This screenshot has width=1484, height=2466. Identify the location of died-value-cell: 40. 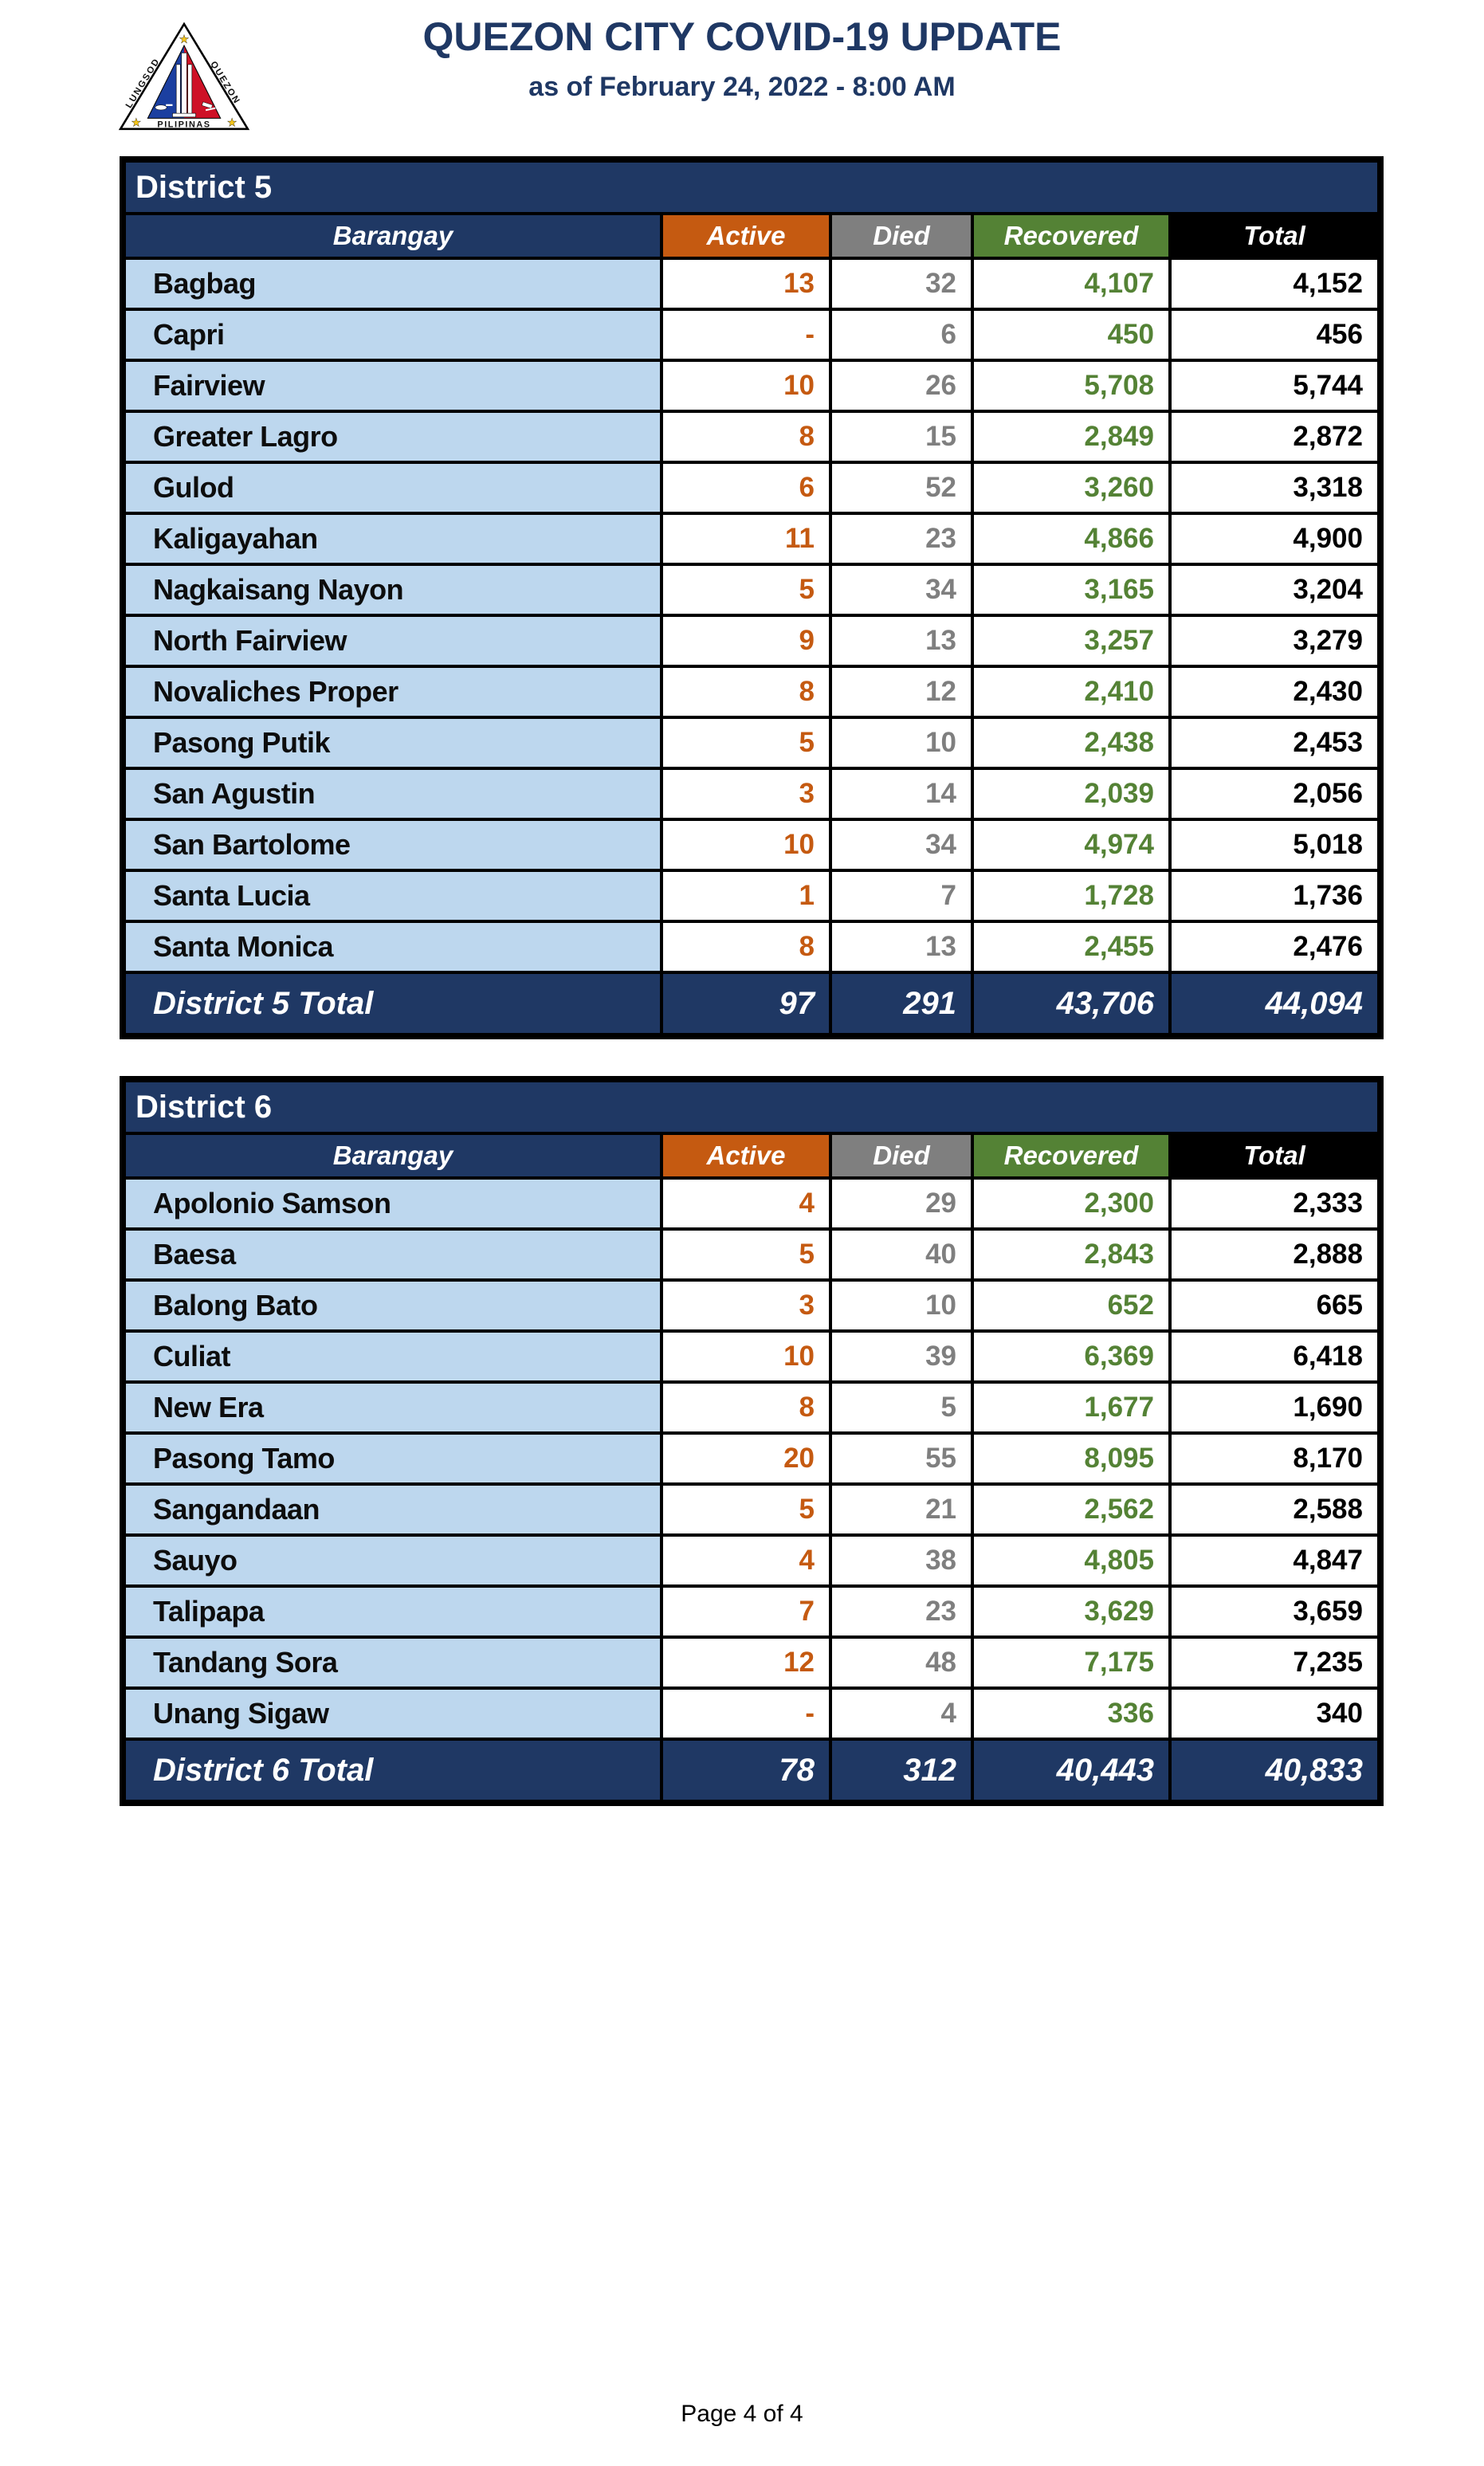
(901, 1254).